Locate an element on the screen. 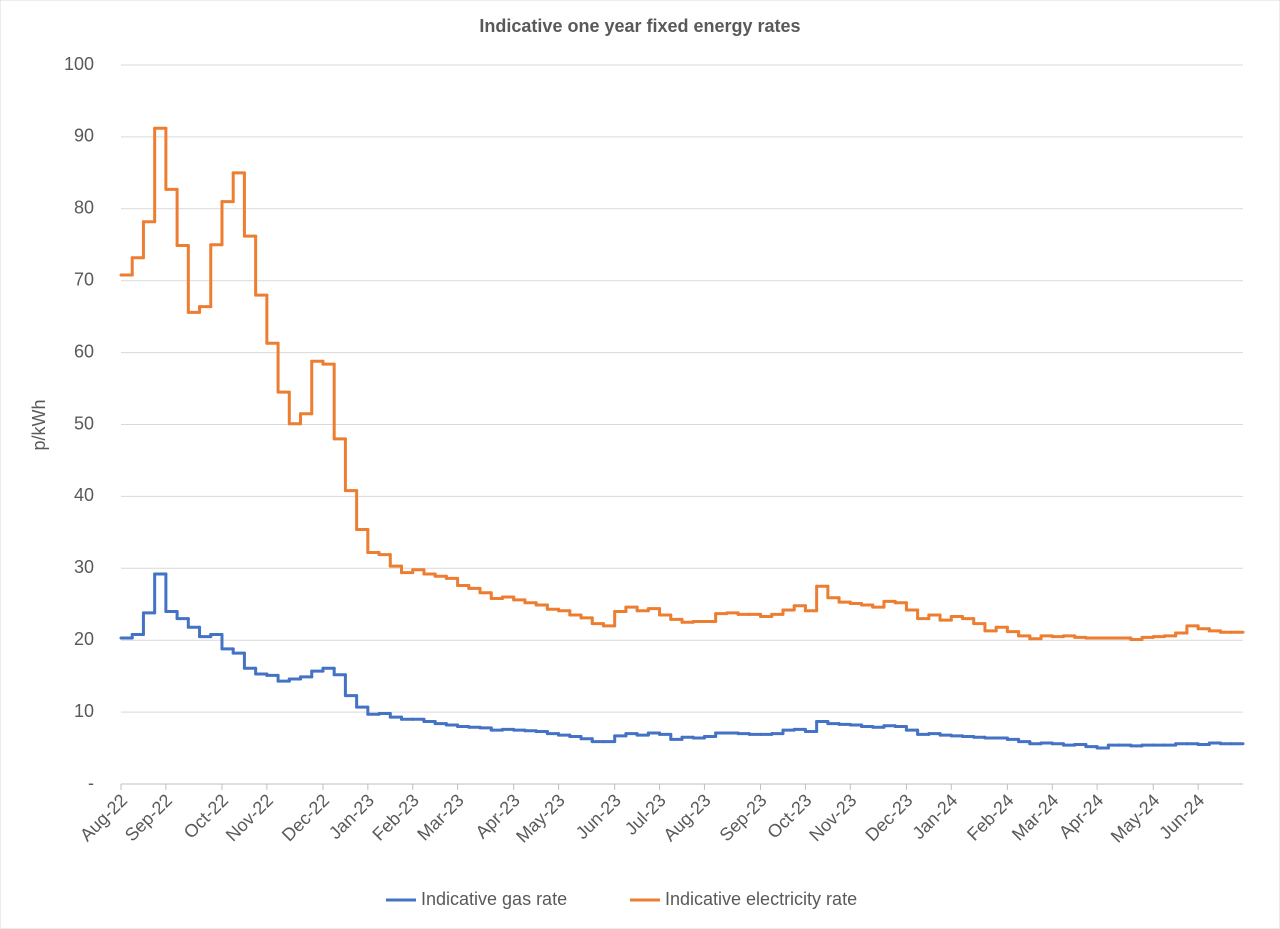 Image resolution: width=1280 pixels, height=929 pixels. y-tick-label: - is located at coordinates (91, 783).